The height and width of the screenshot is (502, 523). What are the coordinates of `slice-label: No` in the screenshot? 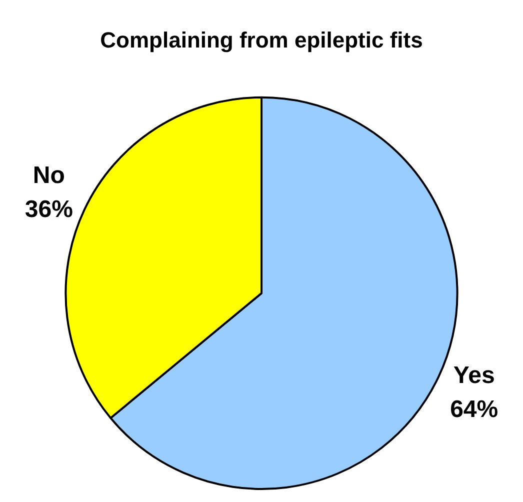 It's located at (48, 175).